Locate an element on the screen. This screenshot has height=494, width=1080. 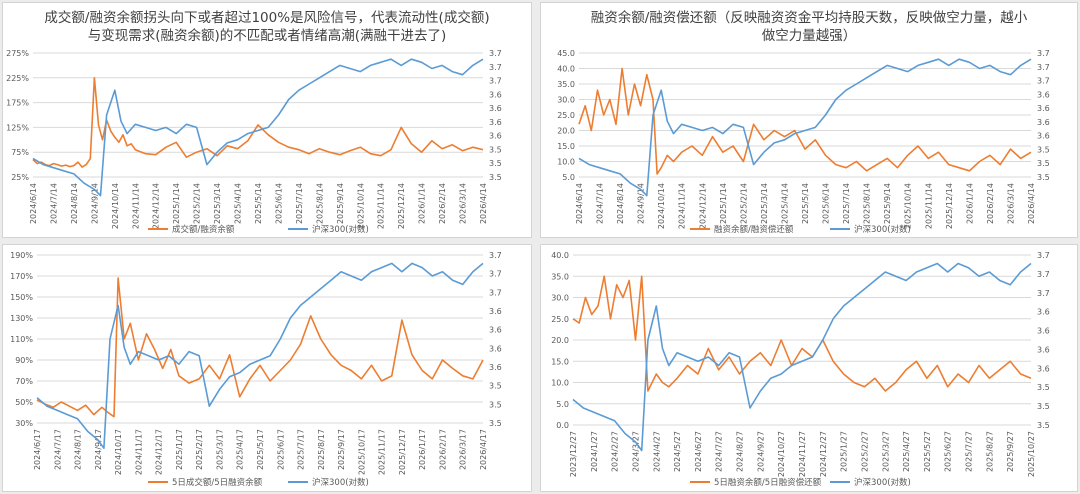
x-tick-label: 2025/10/17 is located at coordinates (361, 452).